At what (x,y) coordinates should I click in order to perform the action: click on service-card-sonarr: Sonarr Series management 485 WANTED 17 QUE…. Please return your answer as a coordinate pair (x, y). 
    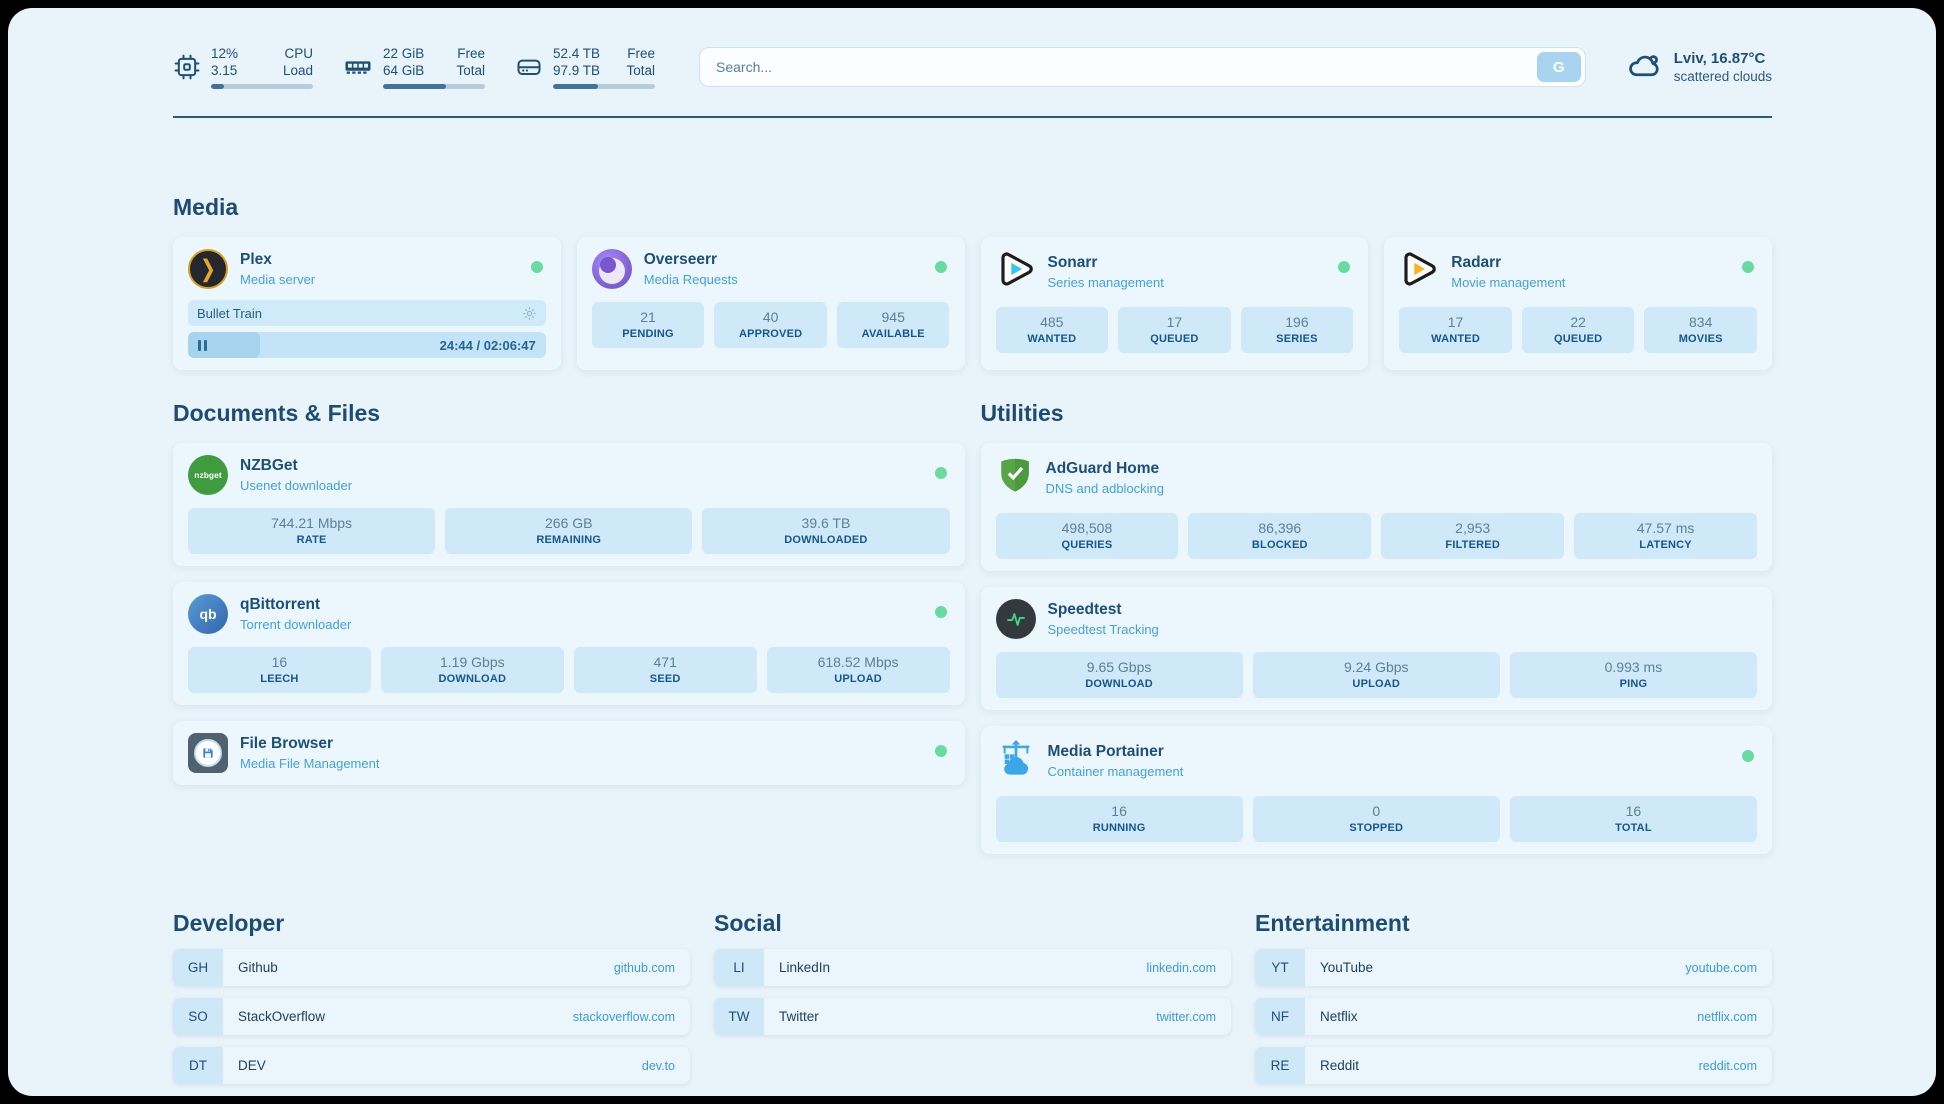
    Looking at the image, I should click on (1174, 303).